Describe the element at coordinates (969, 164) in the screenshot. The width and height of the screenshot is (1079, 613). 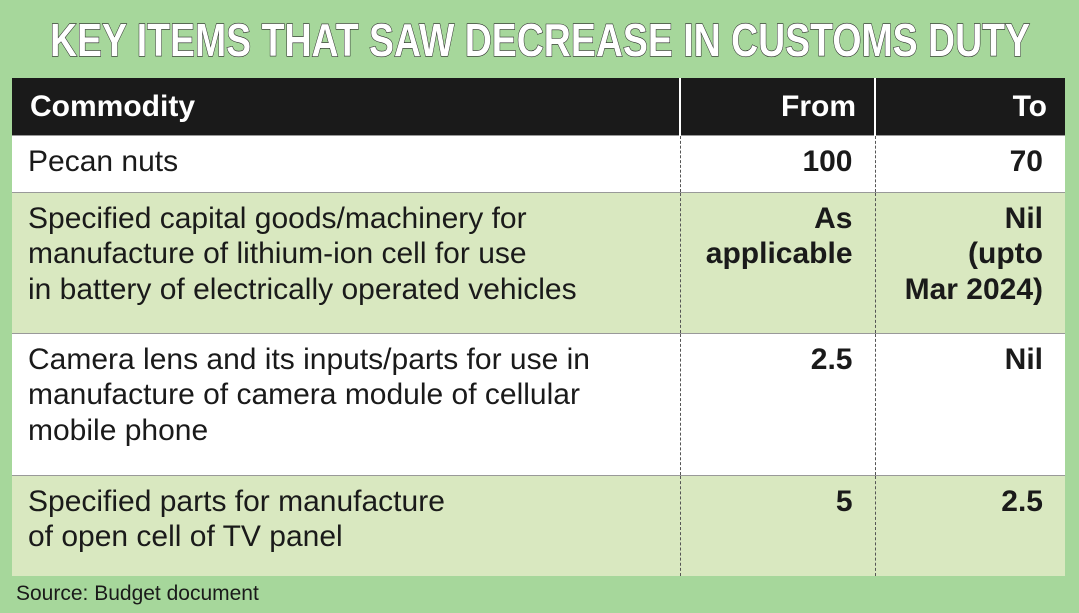
I see `duty-cell: 70` at that location.